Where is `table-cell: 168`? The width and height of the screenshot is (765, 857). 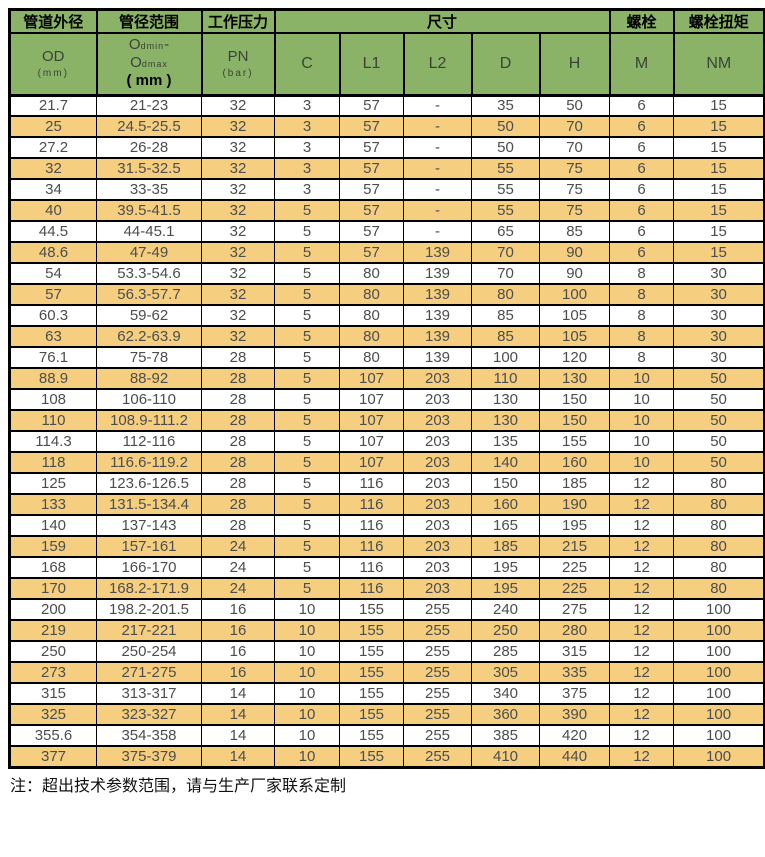
table-cell: 168 is located at coordinates (53, 567).